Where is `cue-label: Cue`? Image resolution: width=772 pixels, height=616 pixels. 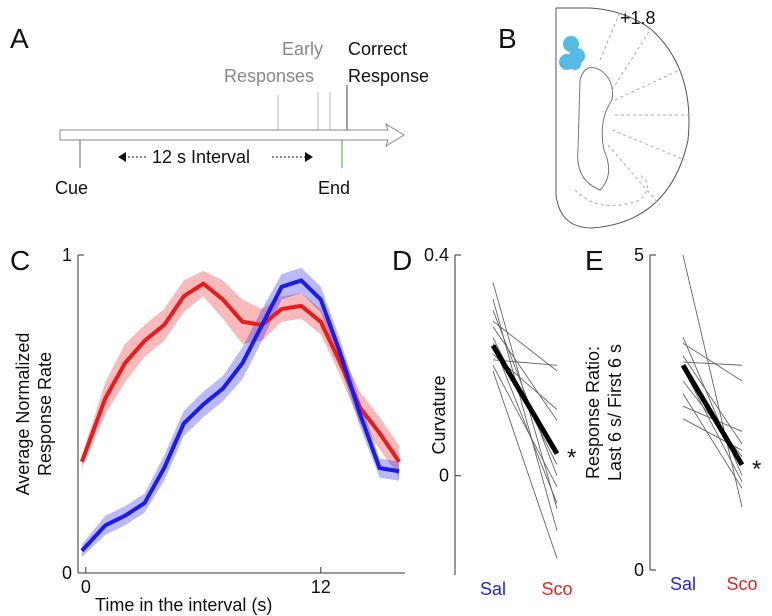
cue-label: Cue is located at coordinates (71, 188).